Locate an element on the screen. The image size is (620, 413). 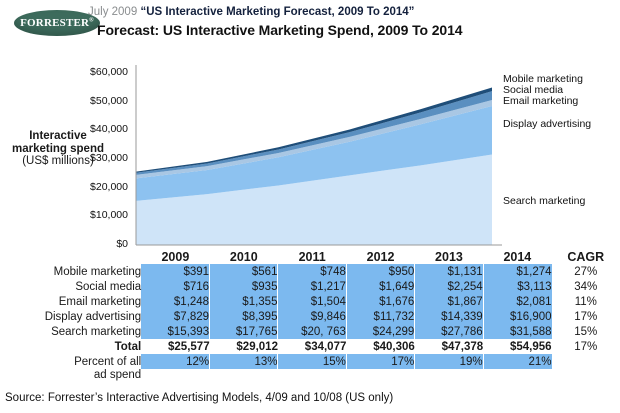
table-cell: $7,829 is located at coordinates (176, 316).